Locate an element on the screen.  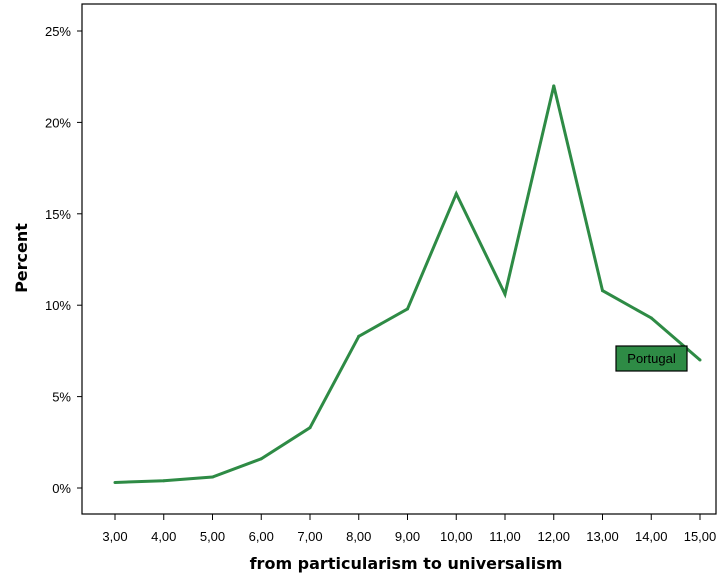
y-tick-label: 25% is located at coordinates (58, 31).